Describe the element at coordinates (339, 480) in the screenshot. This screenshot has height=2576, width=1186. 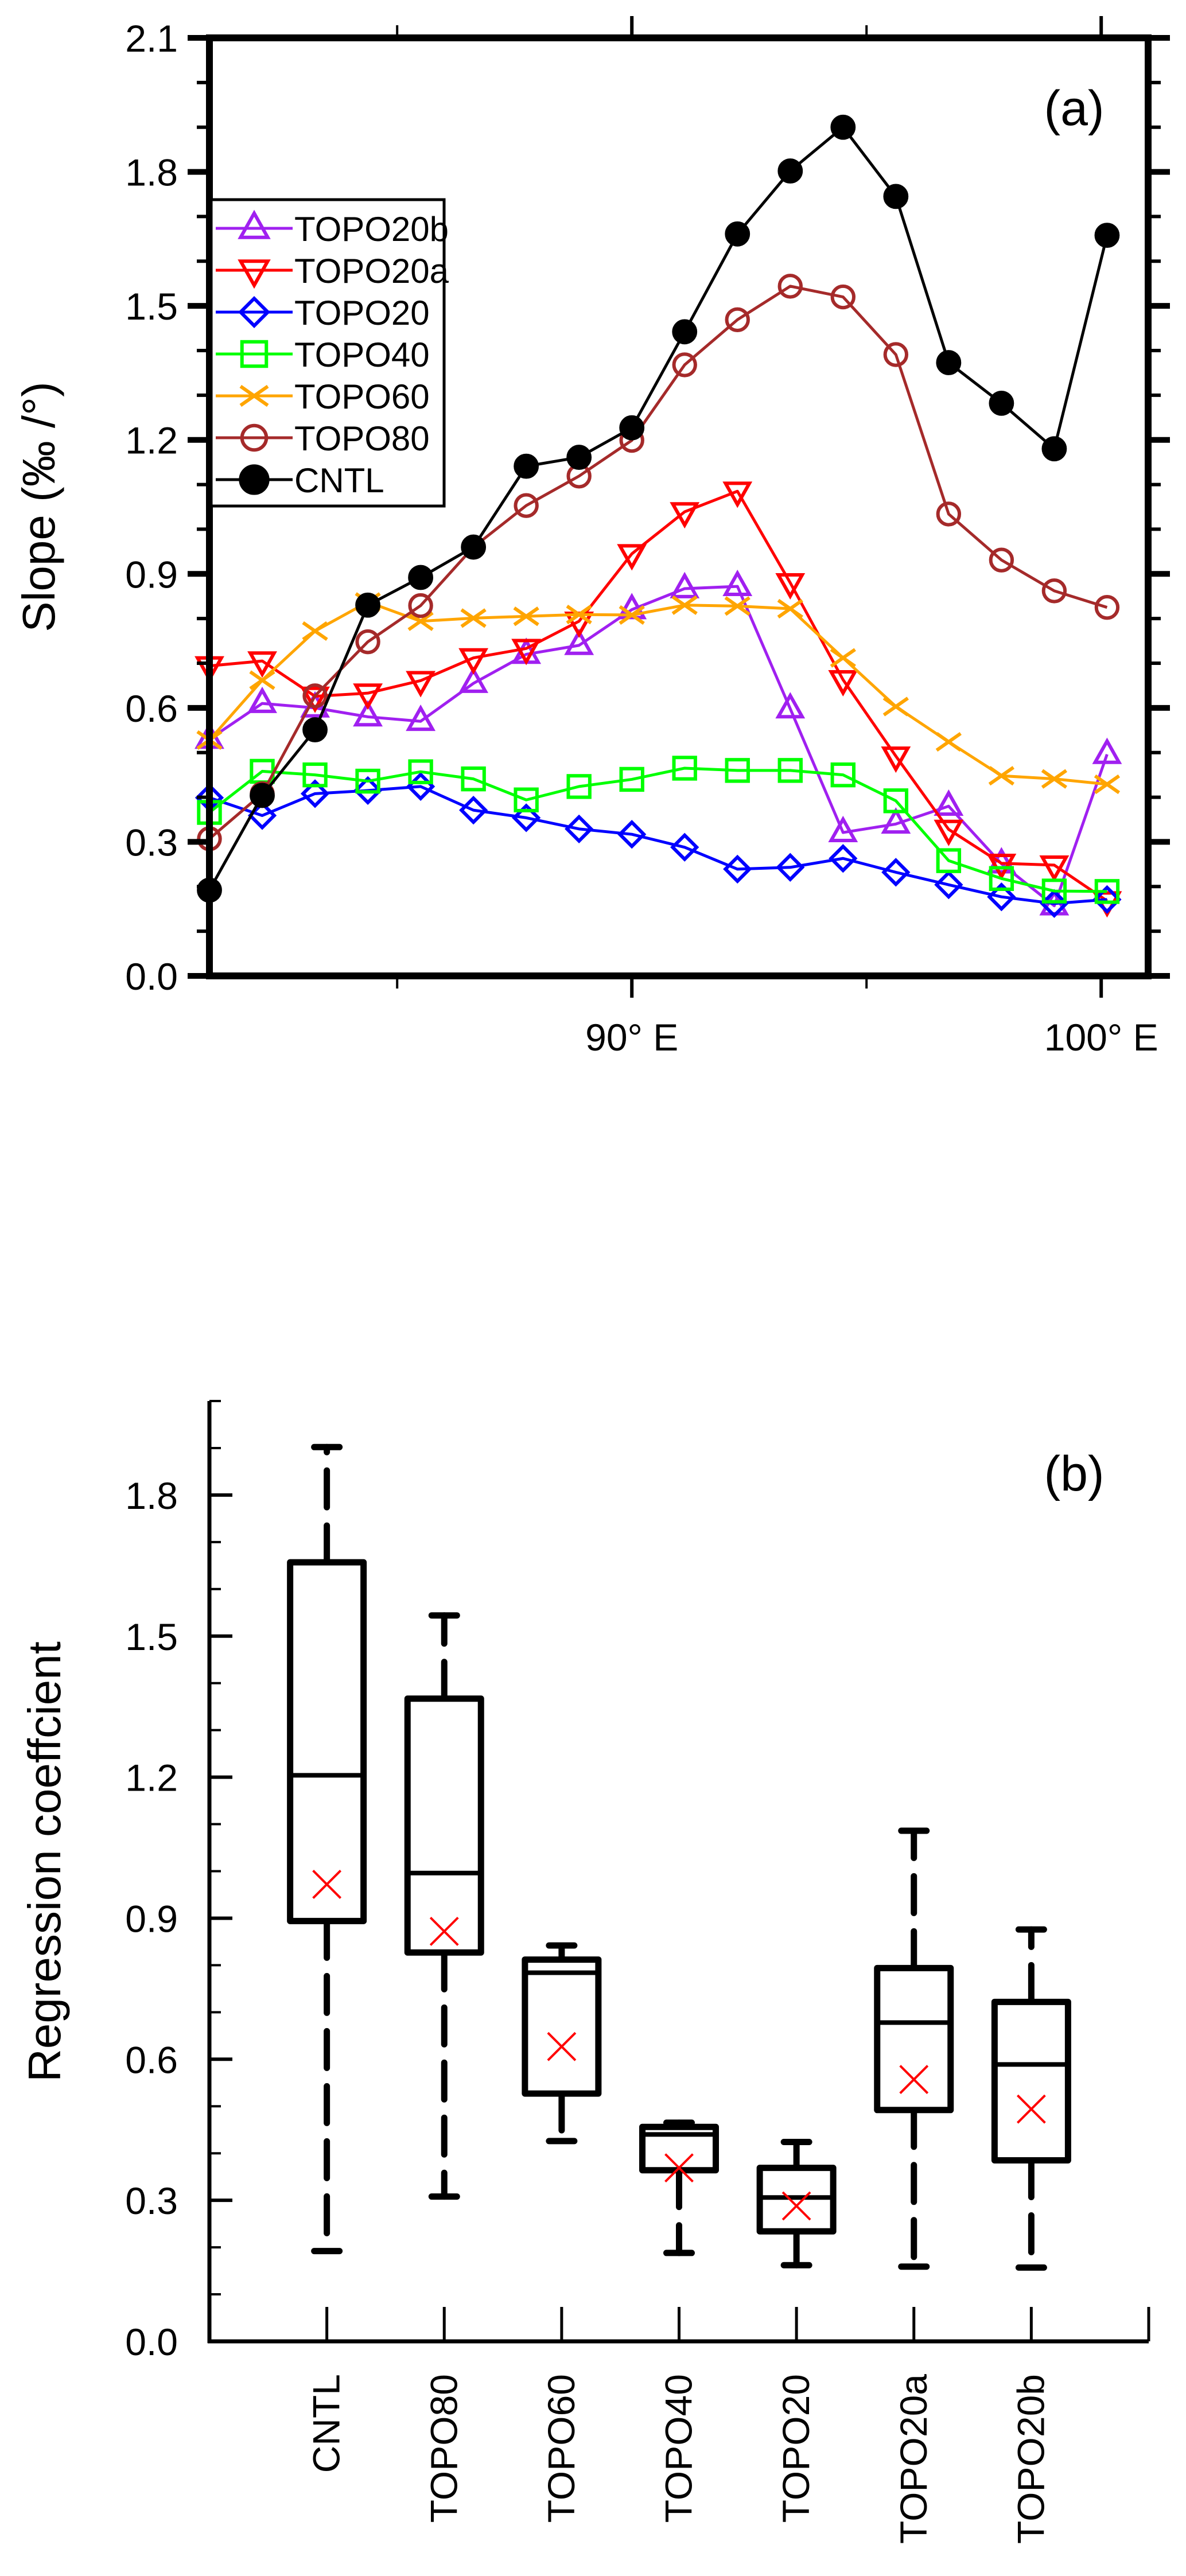
I see `legend-label: CNTL` at that location.